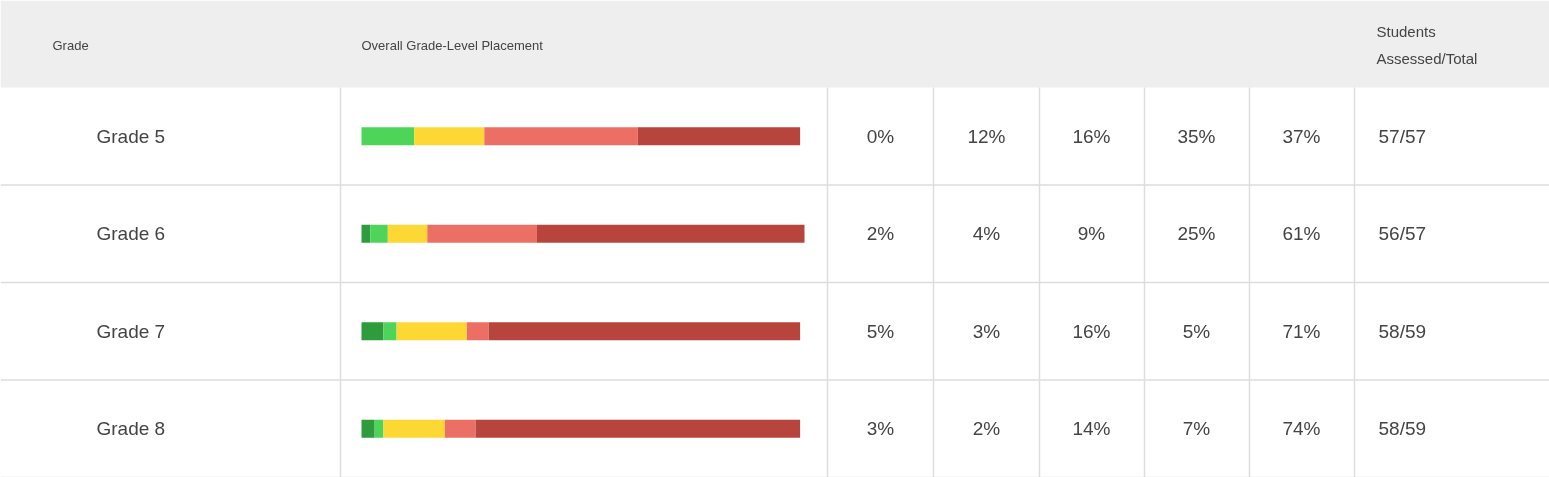 The image size is (1549, 477). I want to click on data-label: 61%, so click(1301, 234).